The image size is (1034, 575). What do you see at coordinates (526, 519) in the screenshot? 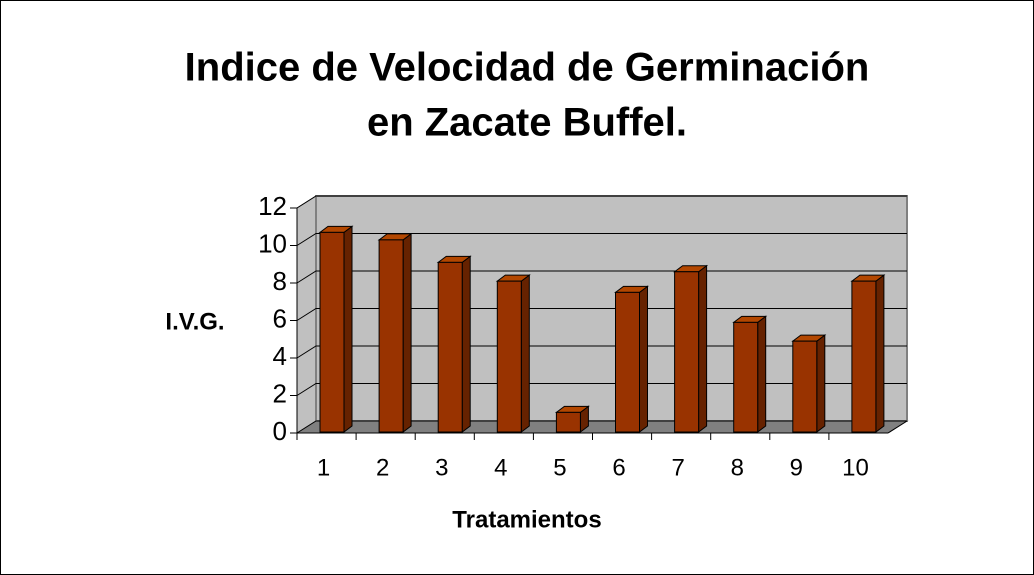
I see `x-axis-label: Tratamientos` at bounding box center [526, 519].